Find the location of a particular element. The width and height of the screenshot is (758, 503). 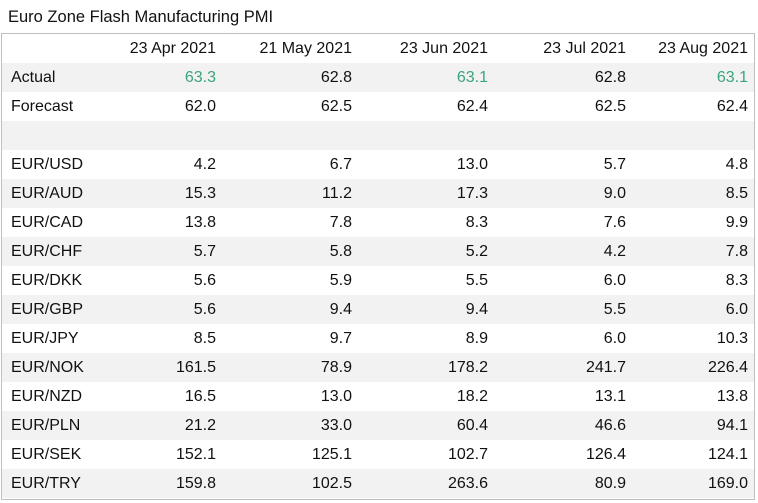

row-label: EUR/CAD is located at coordinates (47, 222).